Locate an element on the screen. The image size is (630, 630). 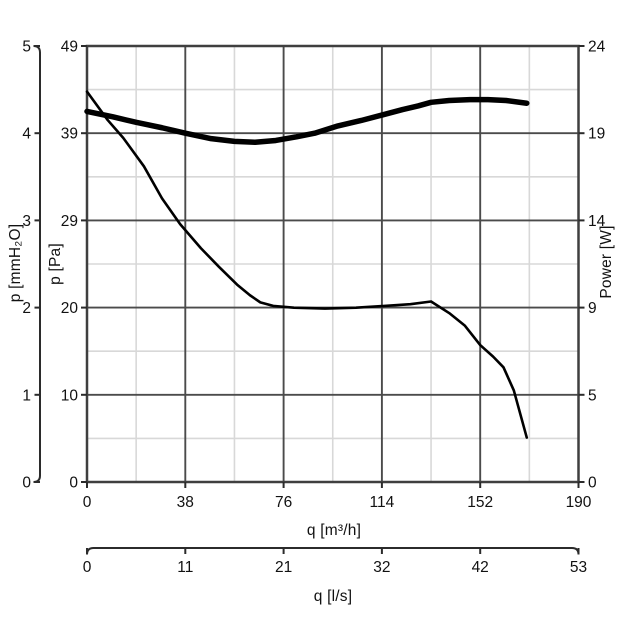
svg-text: 9 is located at coordinates (592, 308).